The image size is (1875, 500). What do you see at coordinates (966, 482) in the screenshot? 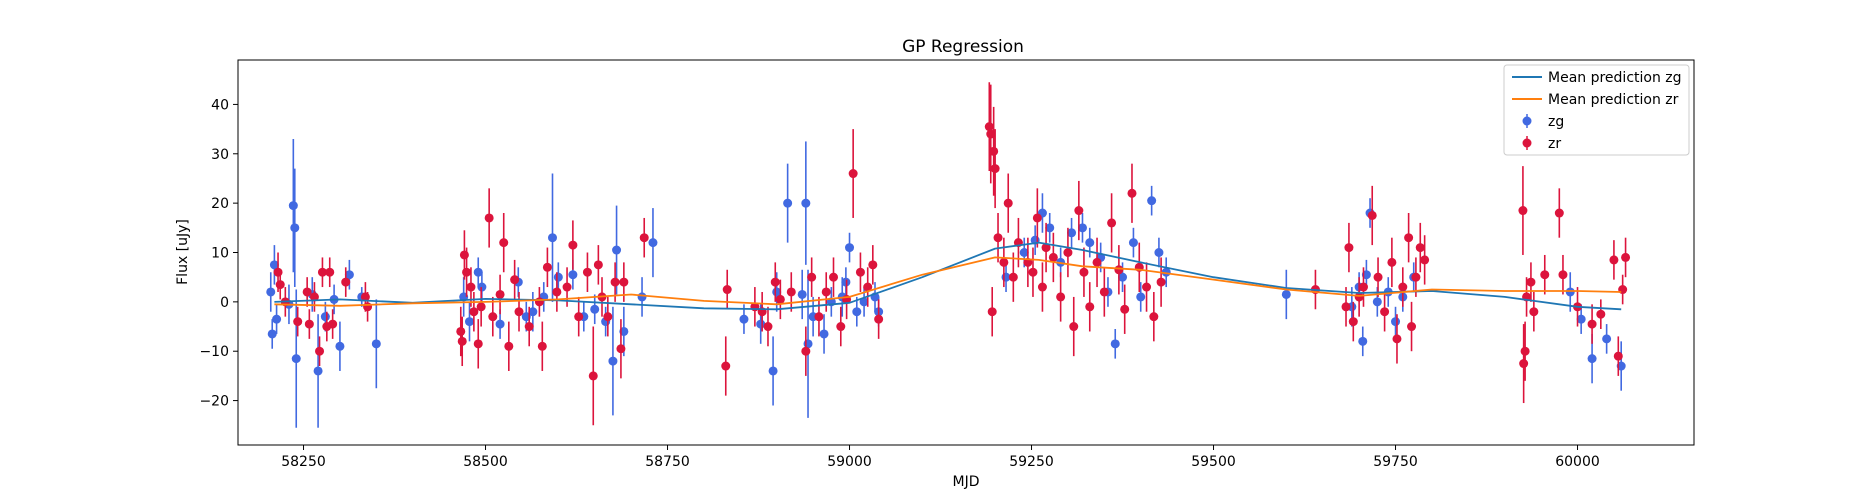
I see `x-axis-label: MJD` at bounding box center [966, 482].